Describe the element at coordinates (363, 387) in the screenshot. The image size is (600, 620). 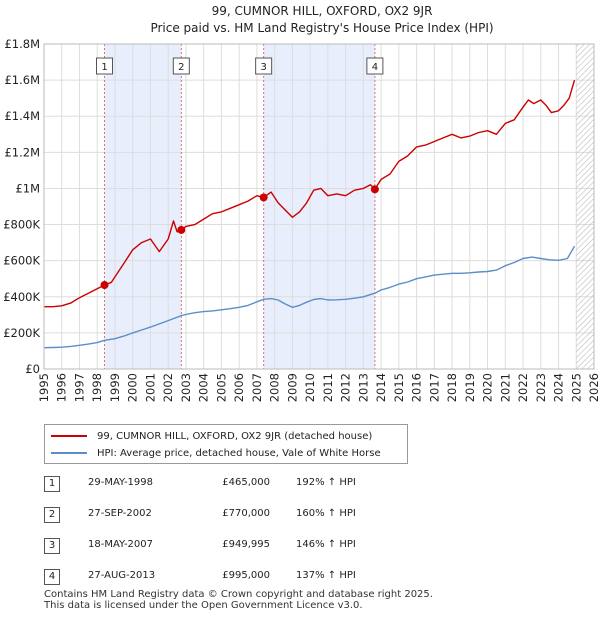
I see `x-tick-label: 2013` at that location.